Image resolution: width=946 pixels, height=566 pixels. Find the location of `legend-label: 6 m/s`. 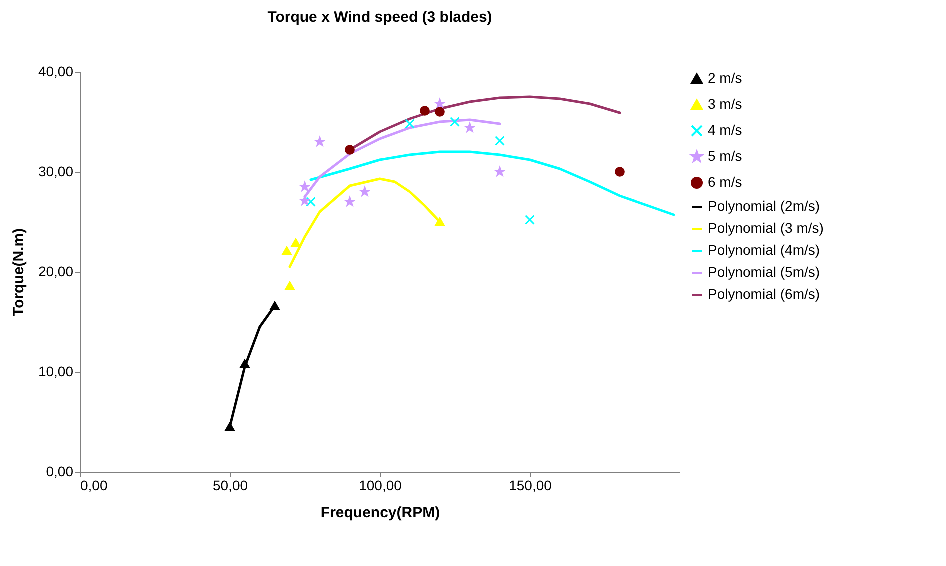

legend-label: 6 m/s is located at coordinates (725, 182).